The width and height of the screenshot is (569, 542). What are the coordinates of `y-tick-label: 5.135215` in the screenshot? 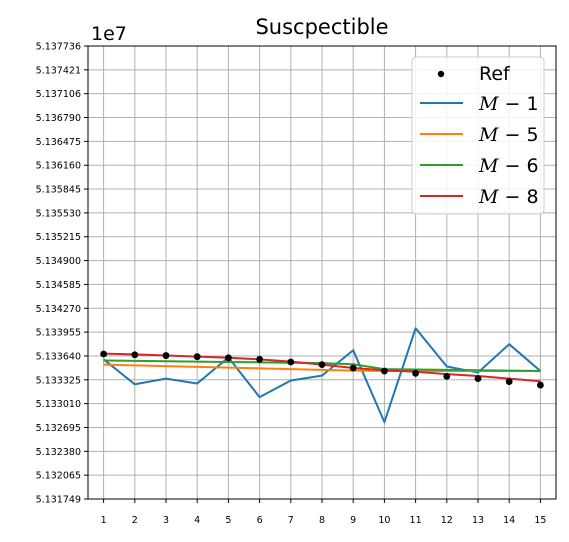 It's located at (58, 237).